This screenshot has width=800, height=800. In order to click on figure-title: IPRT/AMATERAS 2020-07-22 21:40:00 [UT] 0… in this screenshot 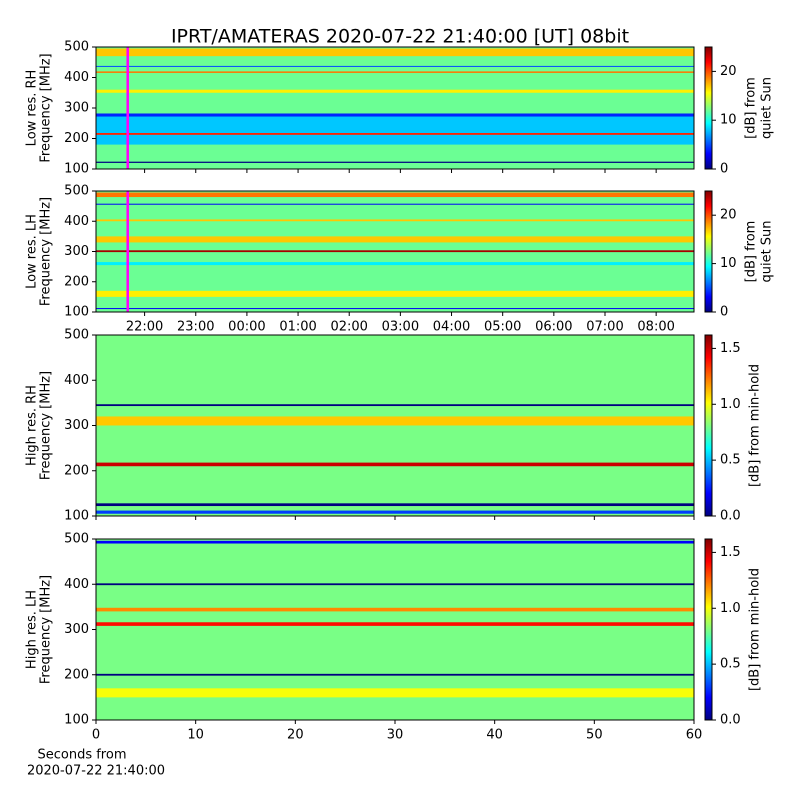, I will do `click(400, 37)`.